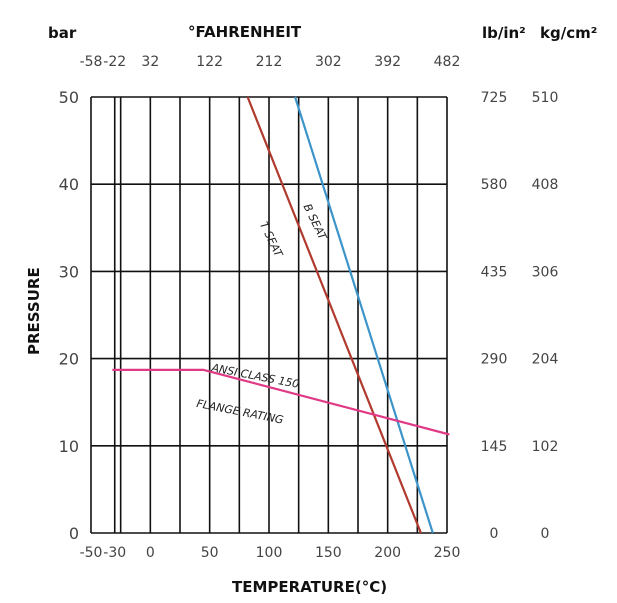 This screenshot has width=617, height=603. I want to click on left-tick-label: 50, so click(69, 97).